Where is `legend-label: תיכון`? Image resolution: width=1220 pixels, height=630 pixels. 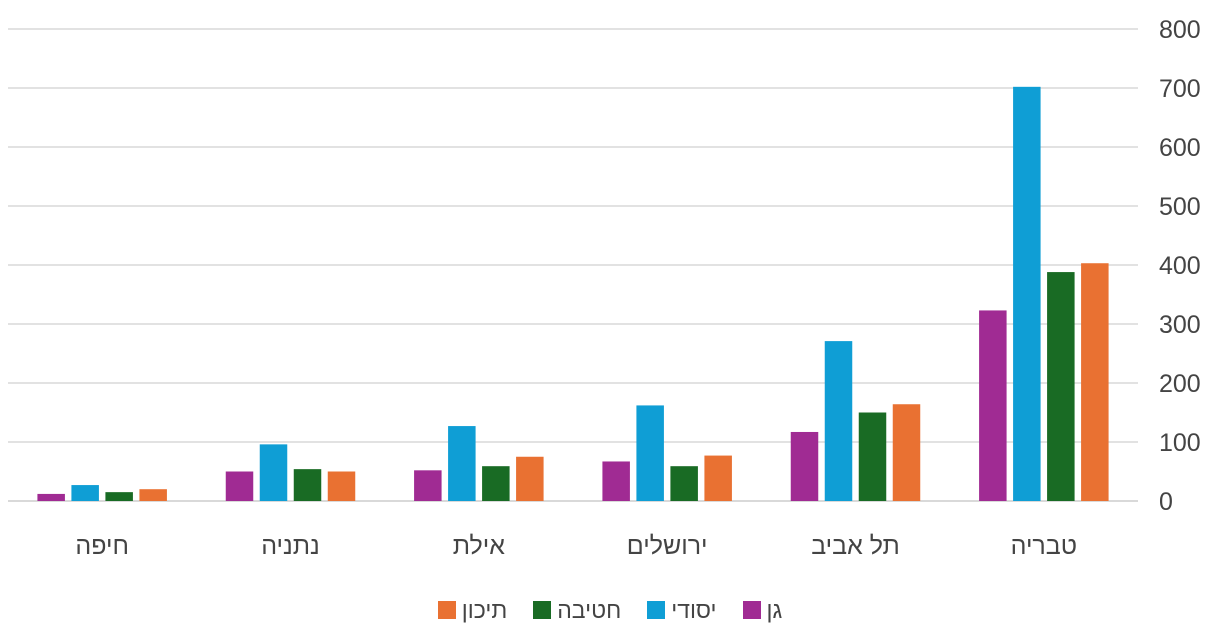 legend-label: תיכון is located at coordinates (484, 609).